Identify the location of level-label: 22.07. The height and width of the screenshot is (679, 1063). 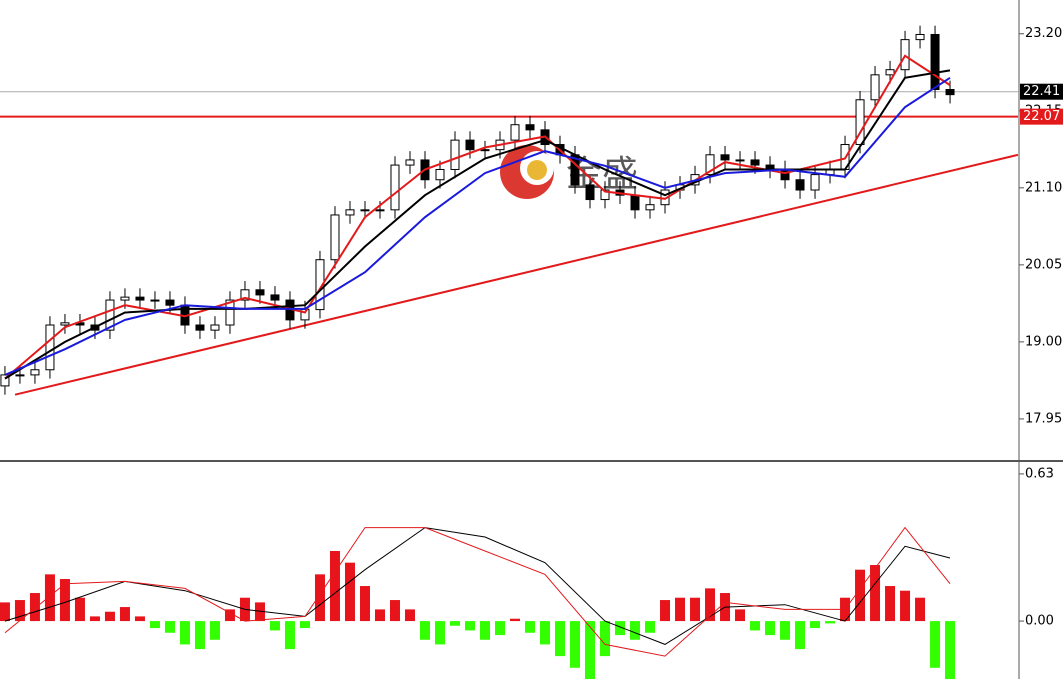
(1041, 116).